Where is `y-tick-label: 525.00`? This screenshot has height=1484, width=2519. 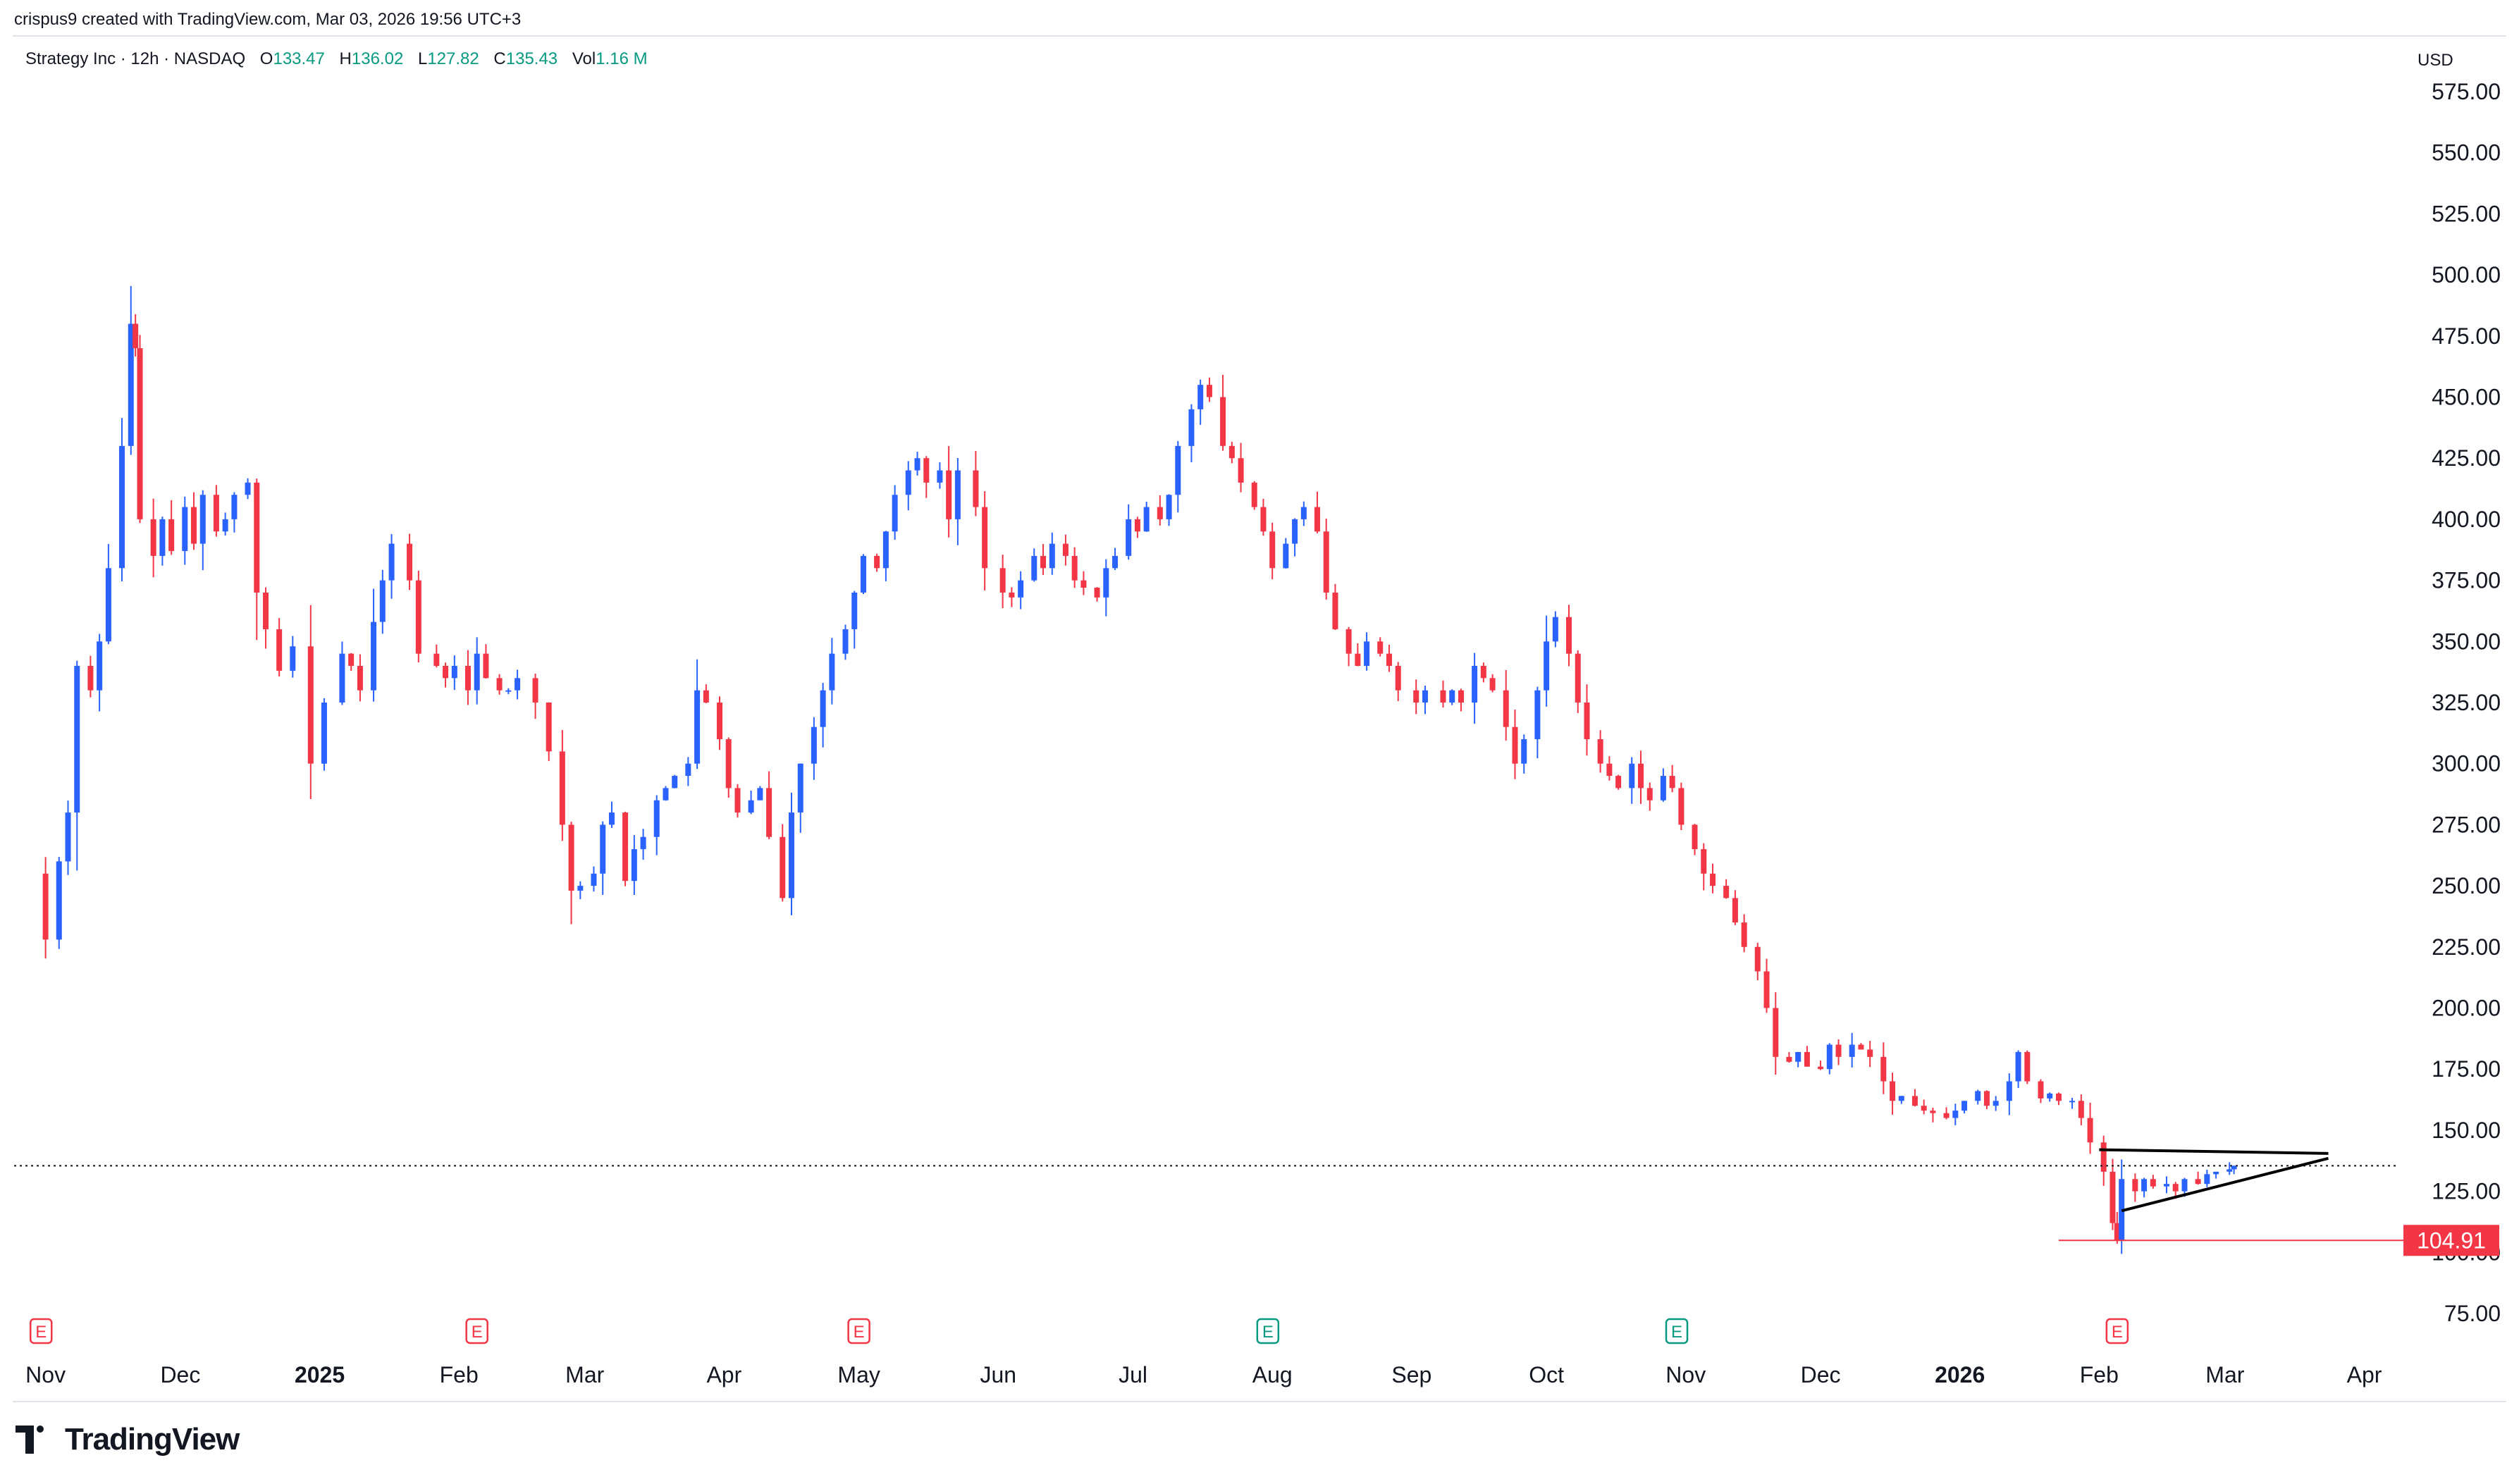
y-tick-label: 525.00 is located at coordinates (2466, 213).